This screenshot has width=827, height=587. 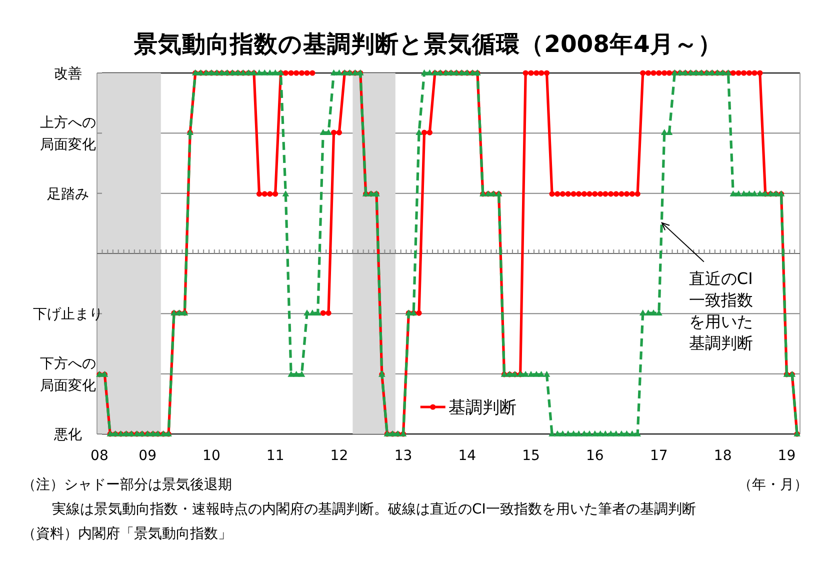 What do you see at coordinates (147, 456) in the screenshot?
I see `x-tick-label: 09` at bounding box center [147, 456].